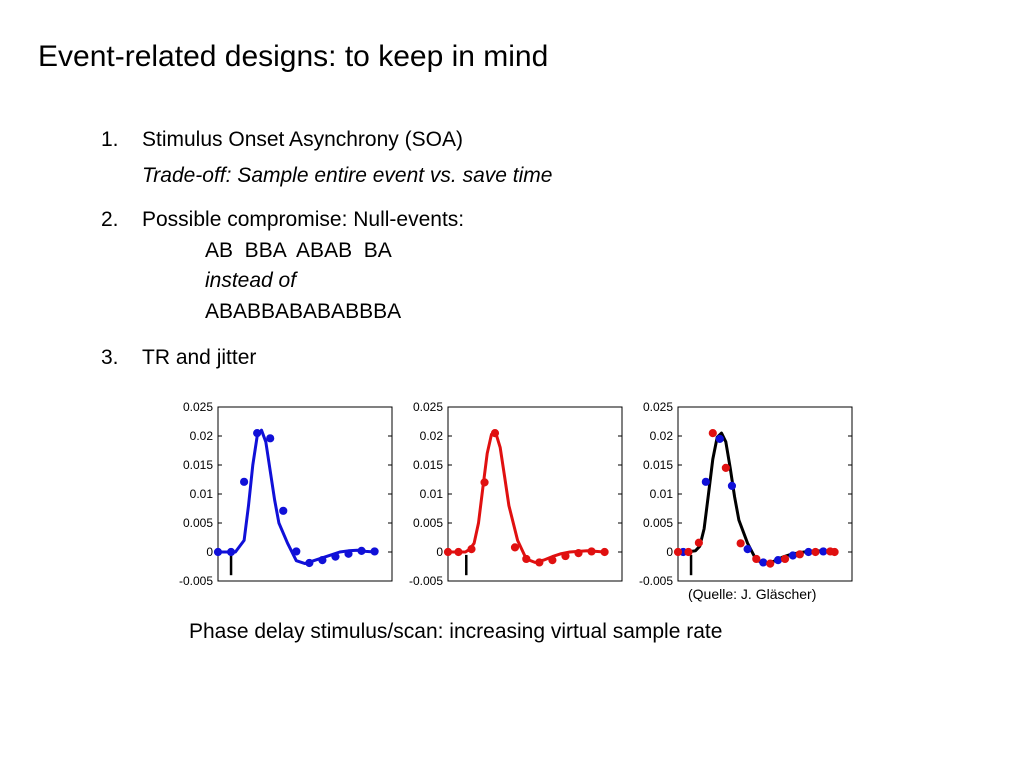 The width and height of the screenshot is (1024, 768). I want to click on item-3-text: TR and jitter, so click(199, 357).